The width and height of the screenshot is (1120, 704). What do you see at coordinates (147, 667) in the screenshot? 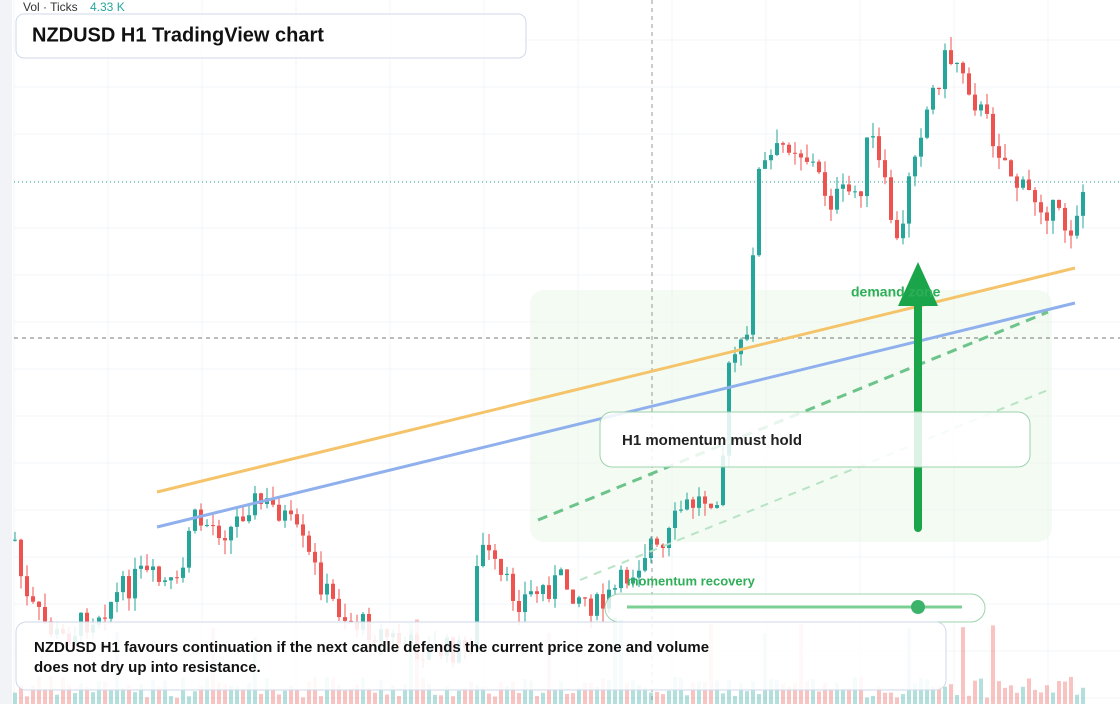
I see `caption-line: does not dry up into resistance.` at bounding box center [147, 667].